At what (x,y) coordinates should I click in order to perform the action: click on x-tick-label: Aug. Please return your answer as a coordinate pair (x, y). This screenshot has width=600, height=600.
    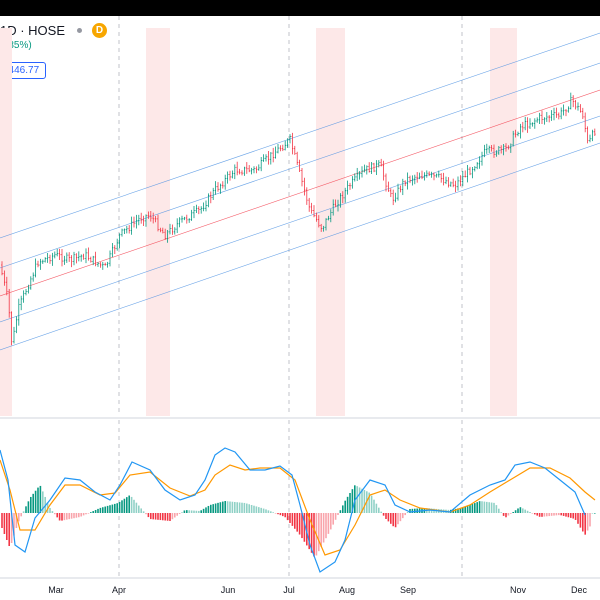
    Looking at the image, I should click on (347, 590).